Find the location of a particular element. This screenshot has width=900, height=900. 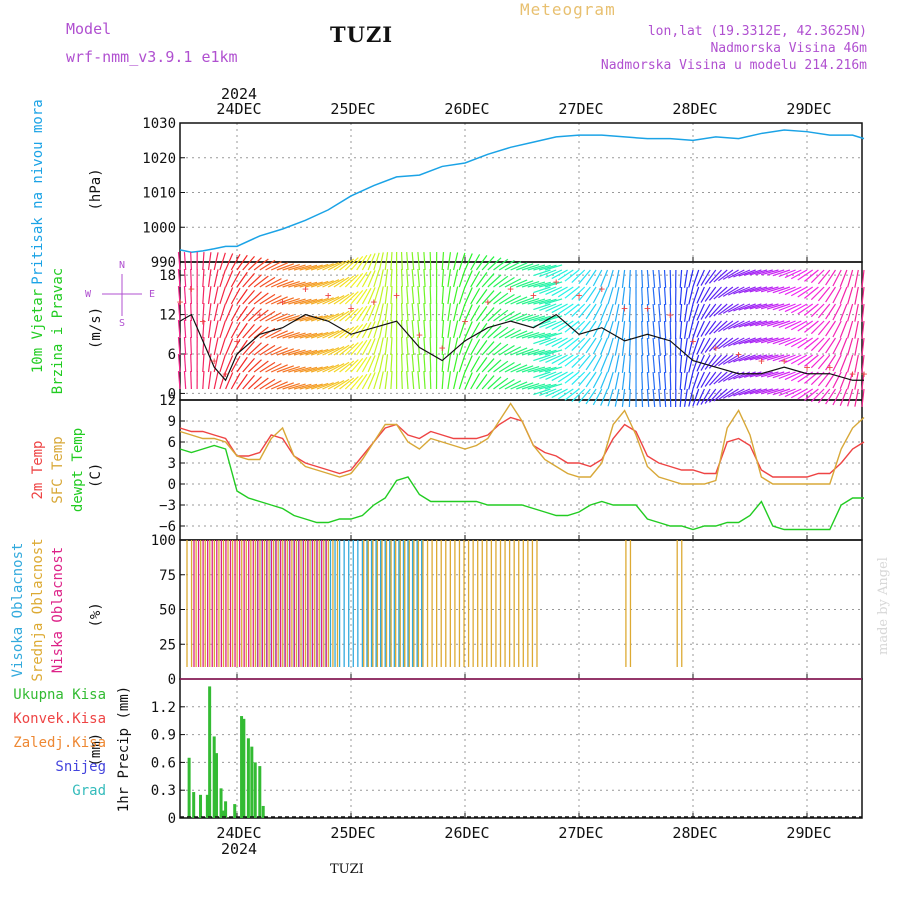

date-label-bottom: 29DEC is located at coordinates (808, 833).